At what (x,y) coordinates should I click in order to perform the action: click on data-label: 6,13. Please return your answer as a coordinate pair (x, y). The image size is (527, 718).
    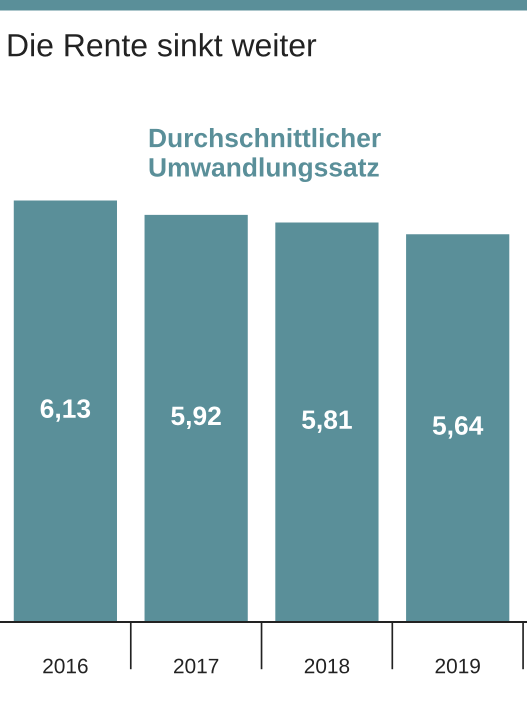
    Looking at the image, I should click on (65, 410).